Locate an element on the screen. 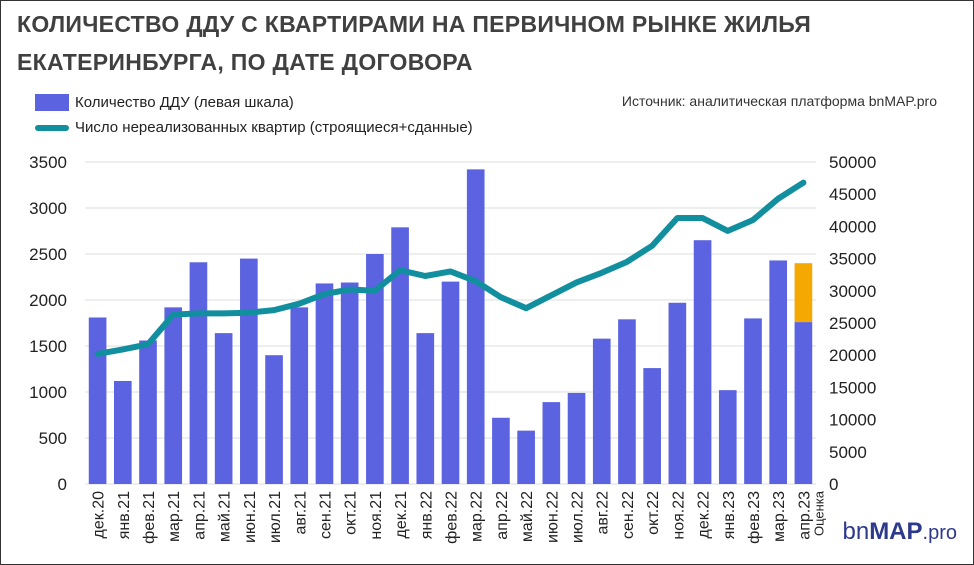 Image resolution: width=974 pixels, height=565 pixels. left-tick-label: 3000 is located at coordinates (48, 208).